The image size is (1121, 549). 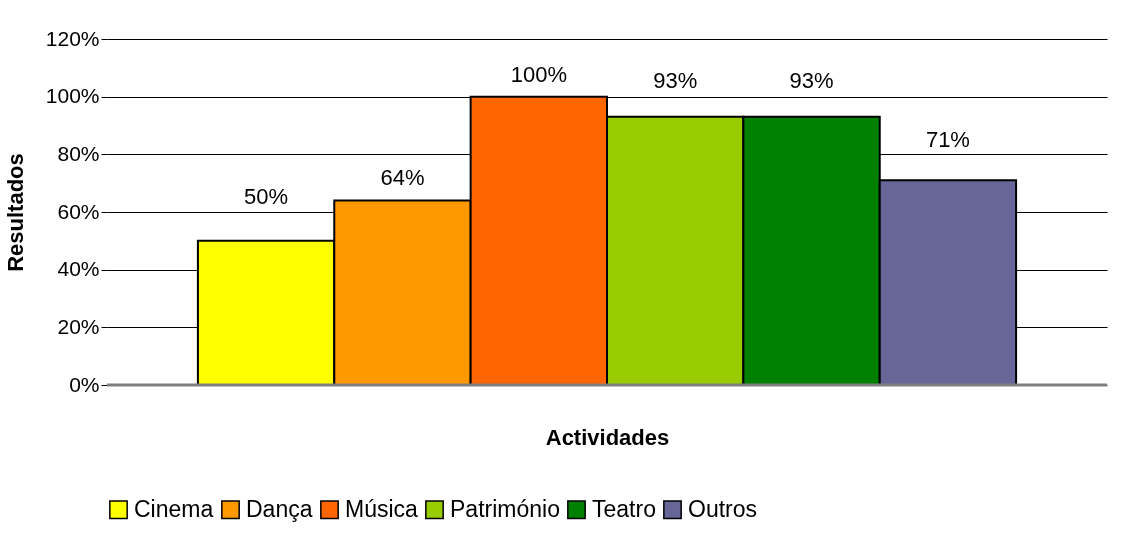 What do you see at coordinates (266, 196) in the screenshot?
I see `data-label: 50%` at bounding box center [266, 196].